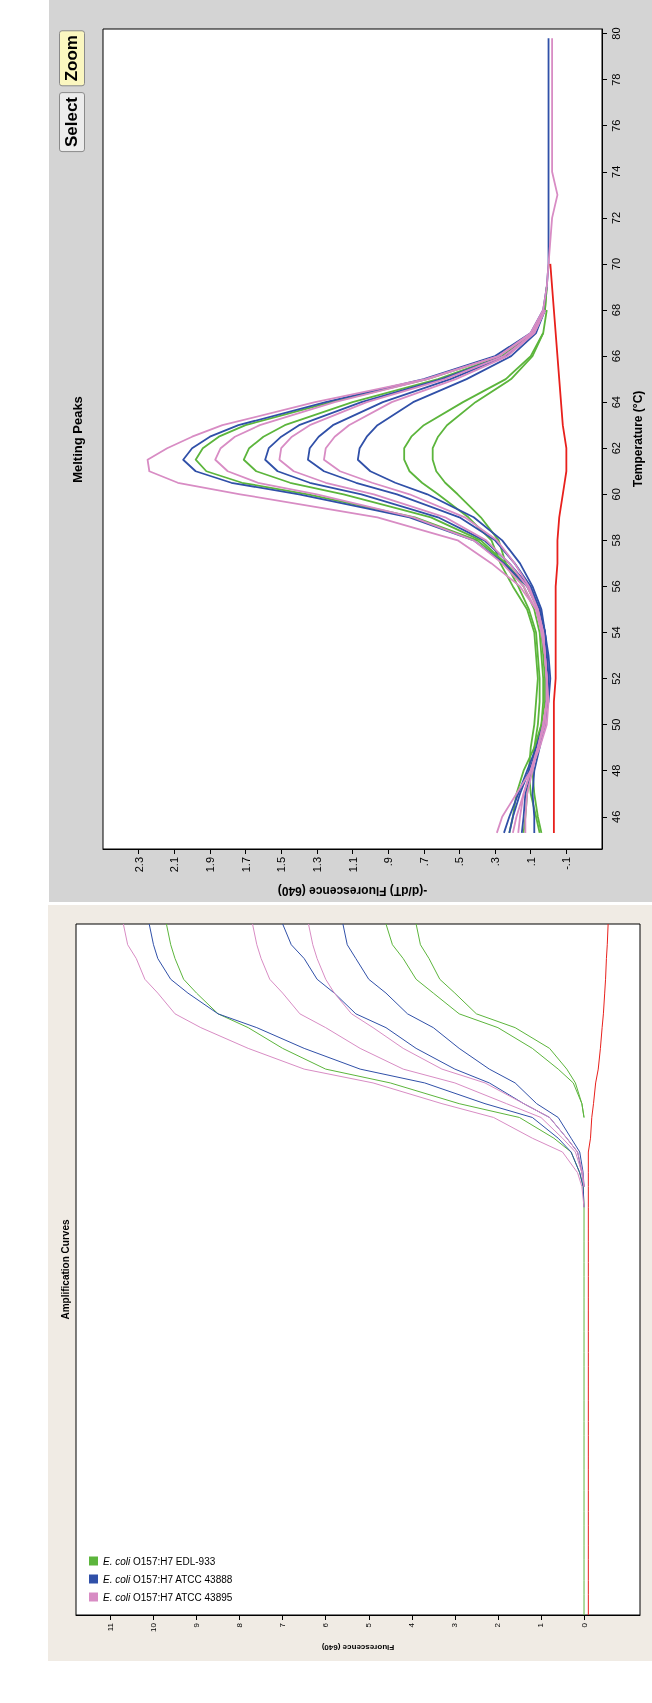 The width and height of the screenshot is (652, 1703). What do you see at coordinates (615, 310) in the screenshot?
I see `y-tick-label: 68` at bounding box center [615, 310].